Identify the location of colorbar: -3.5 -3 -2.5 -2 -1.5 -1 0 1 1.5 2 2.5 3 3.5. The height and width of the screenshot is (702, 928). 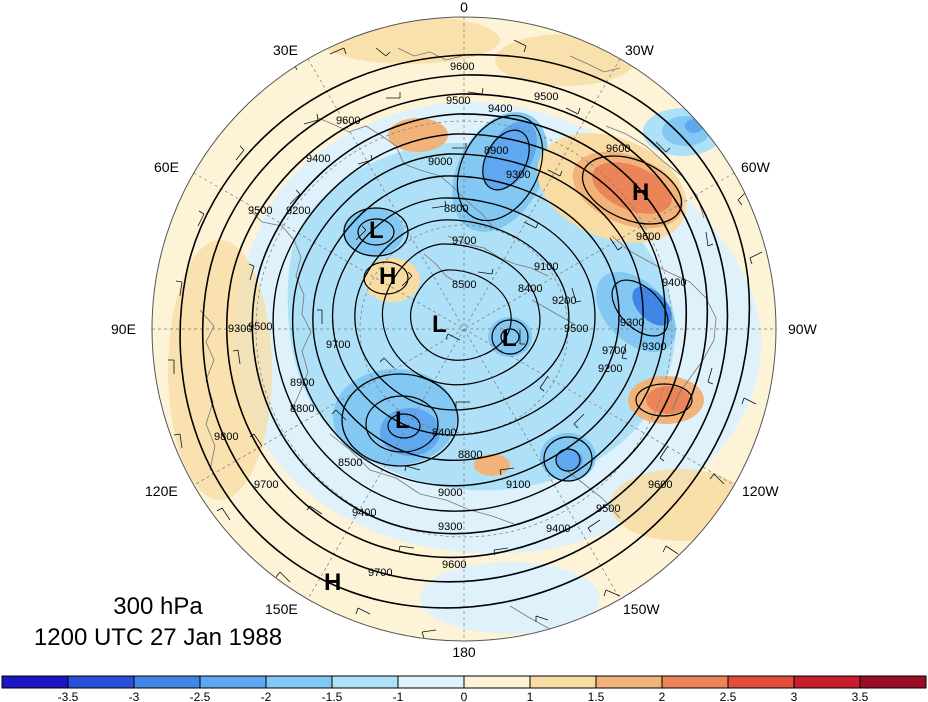
(464, 688).